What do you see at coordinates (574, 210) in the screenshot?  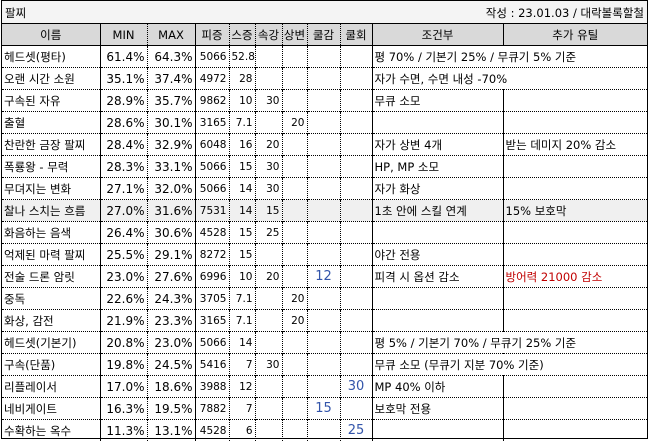 I see `cell-util: 15% 보호막` at bounding box center [574, 210].